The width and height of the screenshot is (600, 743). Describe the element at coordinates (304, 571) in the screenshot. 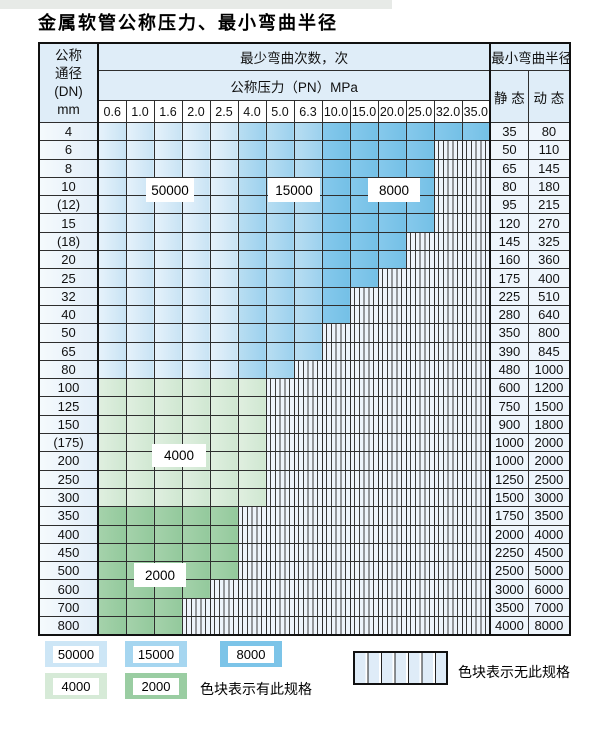

I see `table-row: 500 2500 5000` at that location.